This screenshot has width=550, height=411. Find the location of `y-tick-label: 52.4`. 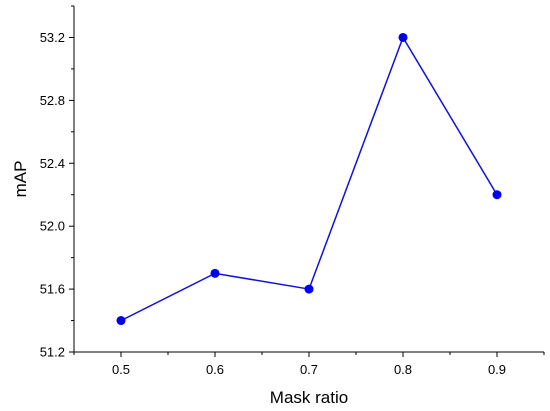

y-tick-label: 52.4 is located at coordinates (52, 163).